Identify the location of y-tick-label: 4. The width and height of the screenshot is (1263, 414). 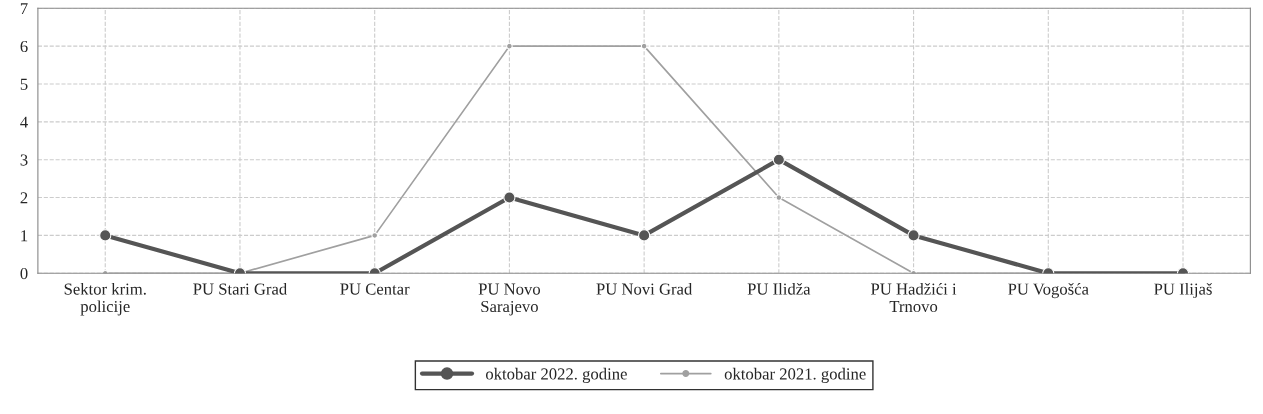
(24, 122).